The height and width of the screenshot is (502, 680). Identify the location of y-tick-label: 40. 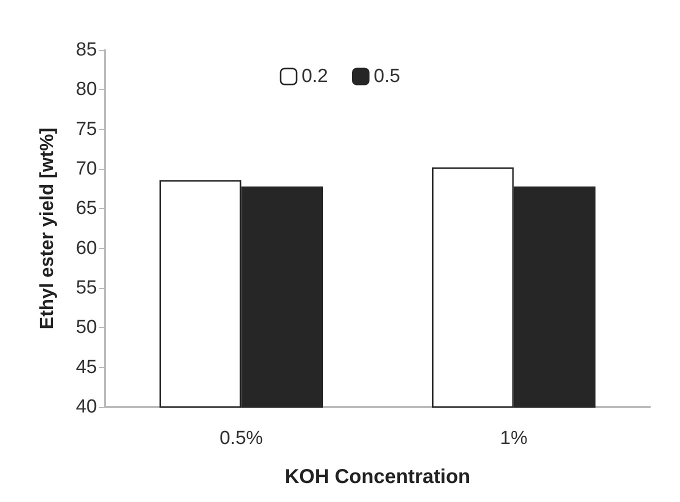
(86, 407).